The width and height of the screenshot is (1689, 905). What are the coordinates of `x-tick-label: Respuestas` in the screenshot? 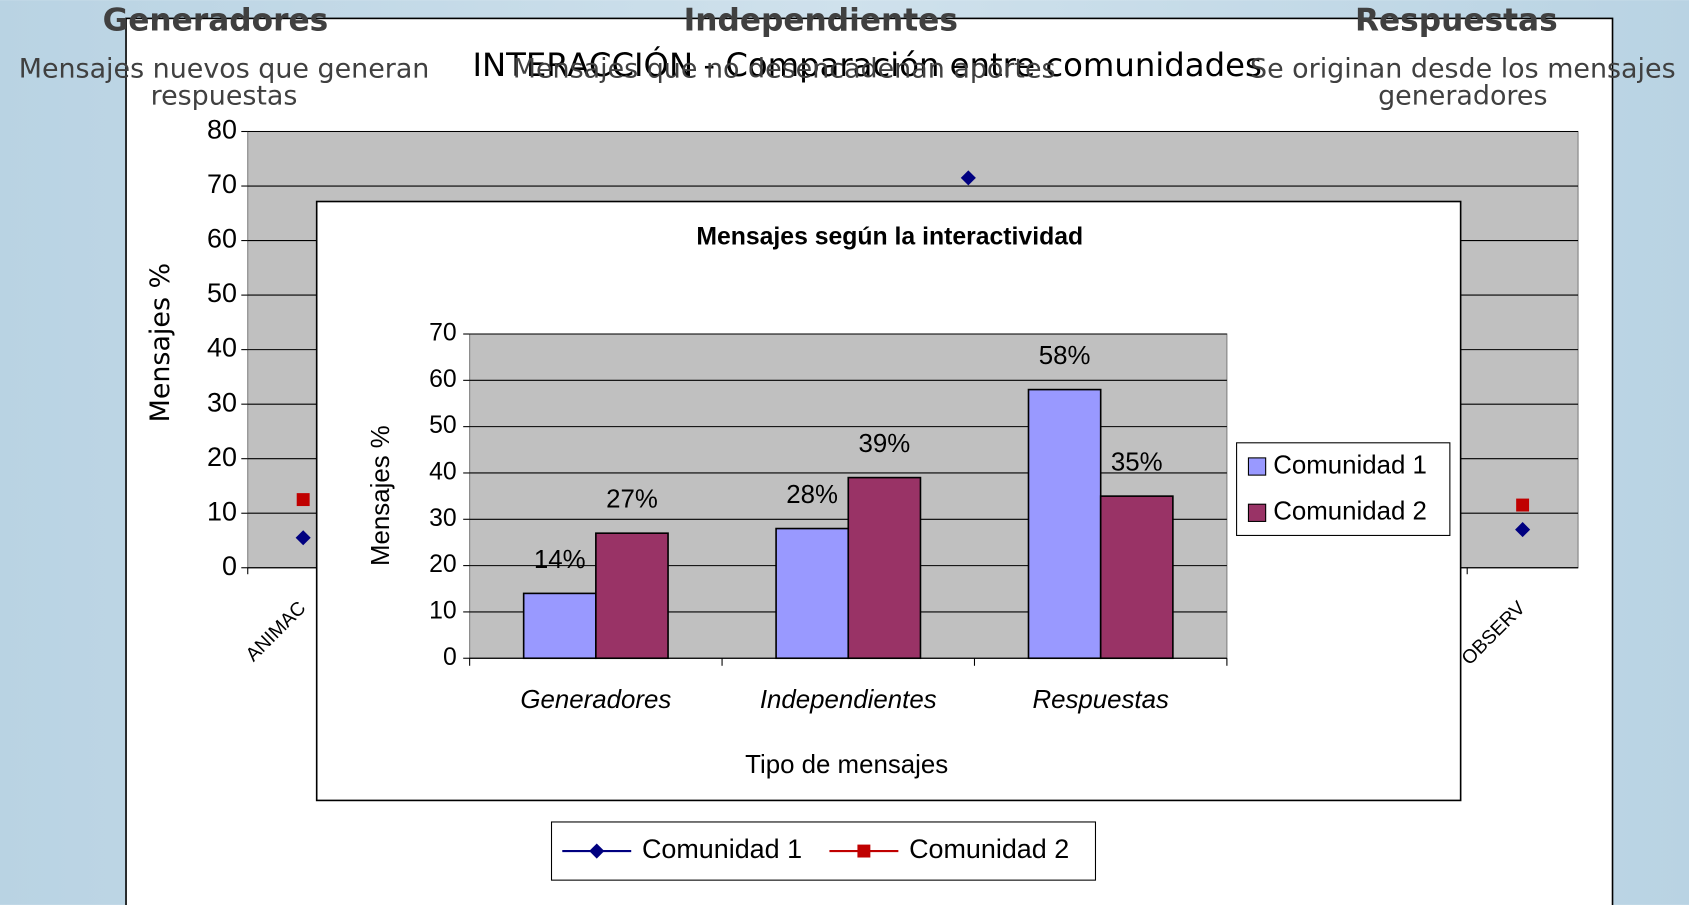 It's located at (1100, 700).